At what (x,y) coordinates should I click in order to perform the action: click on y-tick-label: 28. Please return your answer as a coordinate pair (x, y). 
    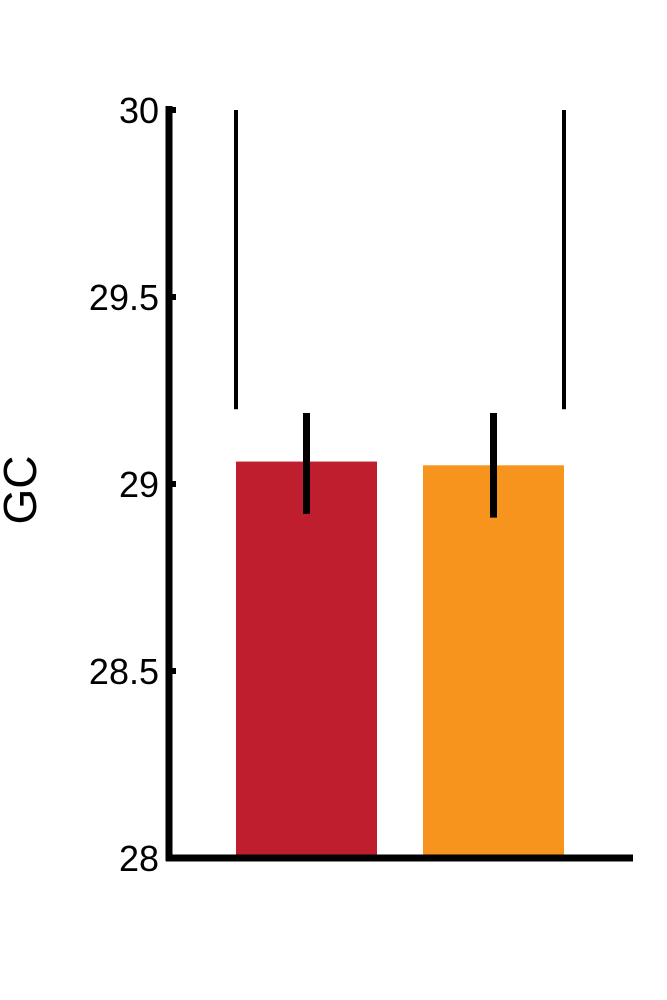
    Looking at the image, I should click on (139, 858).